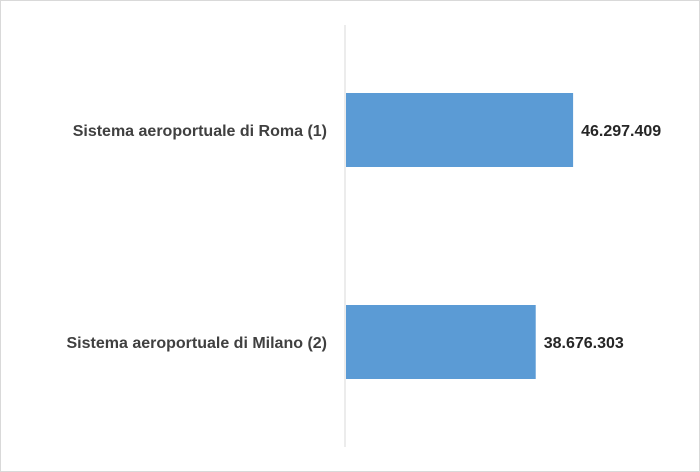 This screenshot has height=472, width=700. Describe the element at coordinates (197, 343) in the screenshot. I see `category-label: Sistema aeroportuale di Milano (2)` at that location.